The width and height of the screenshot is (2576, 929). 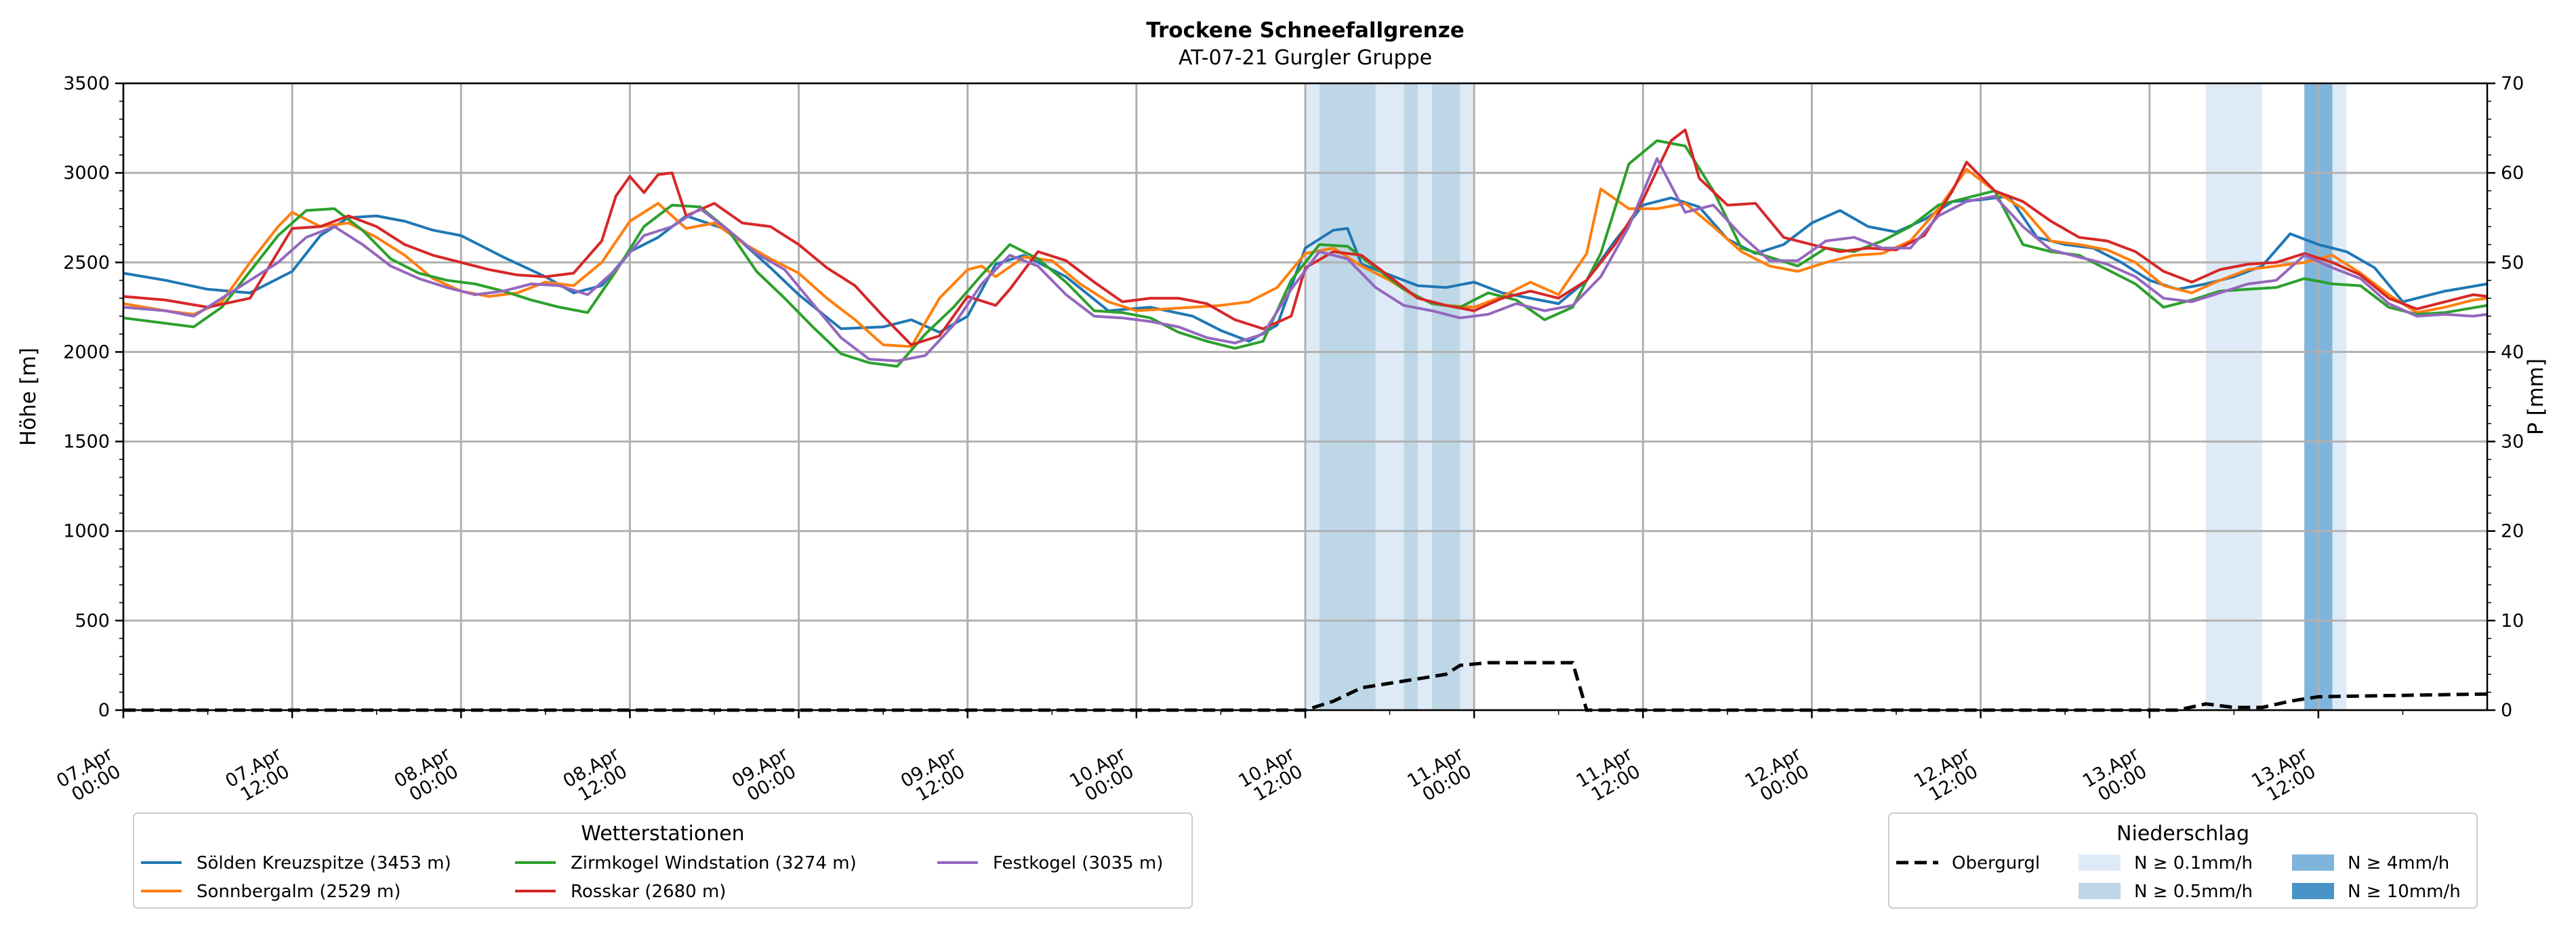 What do you see at coordinates (2513, 352) in the screenshot?
I see `y-tick-label-right: 40` at bounding box center [2513, 352].